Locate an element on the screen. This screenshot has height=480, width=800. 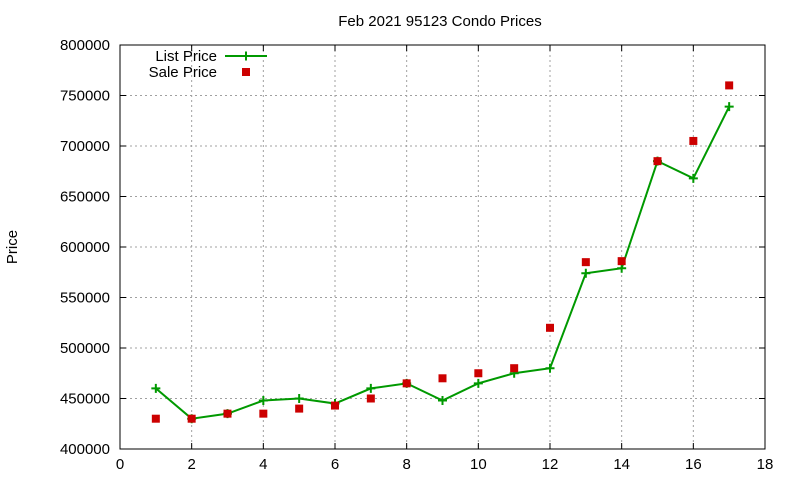
x-tick-label: 6 is located at coordinates (335, 464).